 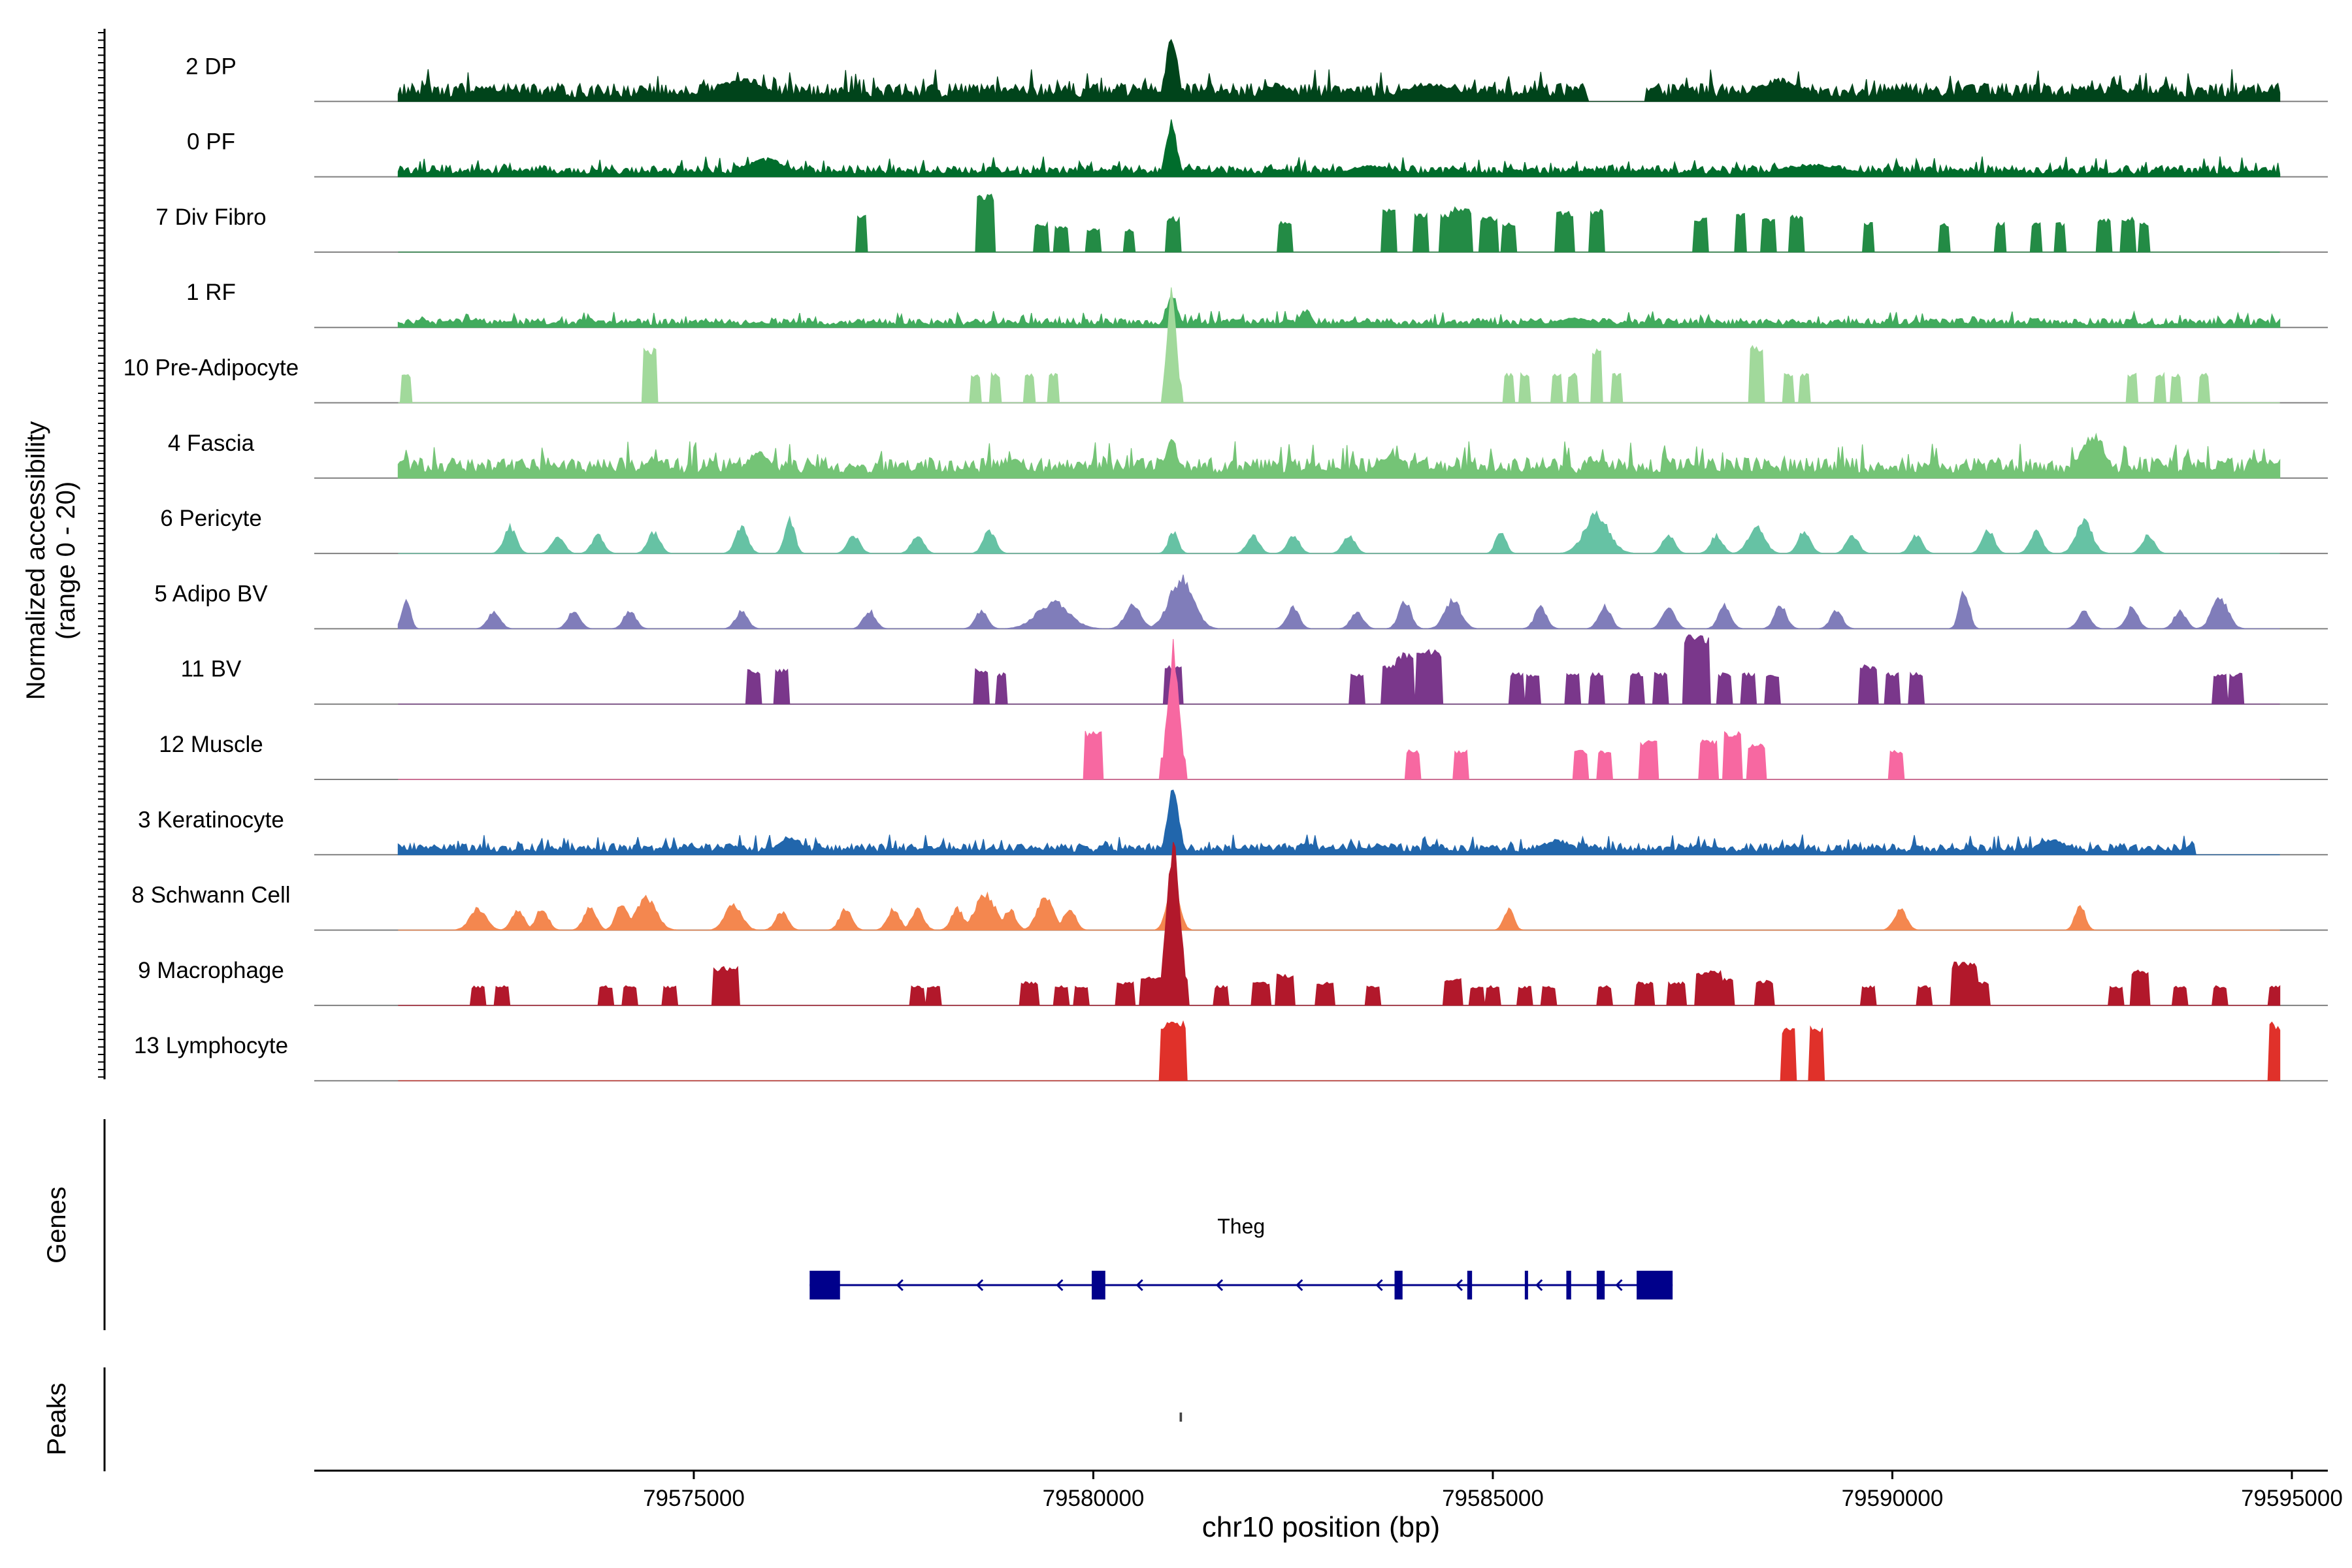 I want to click on track-11: 3 Keratinocyte, so click(x=1233, y=822).